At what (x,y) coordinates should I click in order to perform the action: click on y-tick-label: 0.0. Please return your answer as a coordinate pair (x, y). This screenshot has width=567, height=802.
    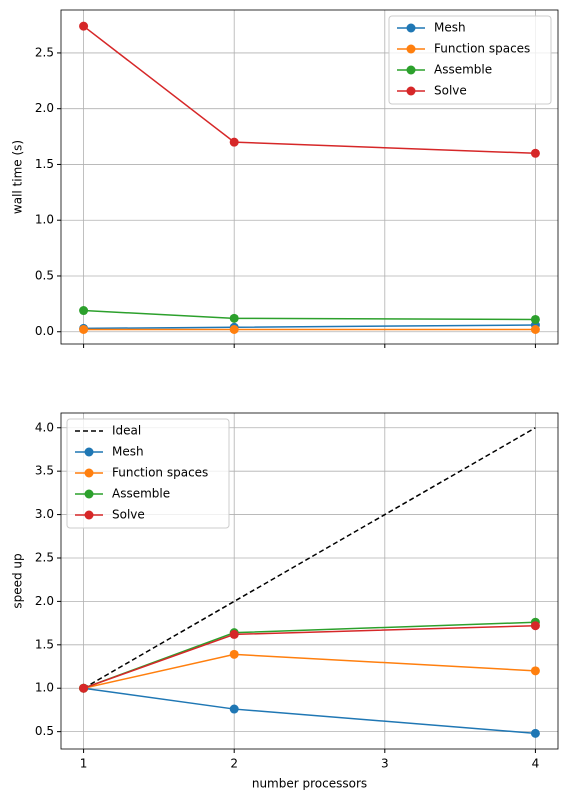
    Looking at the image, I should click on (44, 331).